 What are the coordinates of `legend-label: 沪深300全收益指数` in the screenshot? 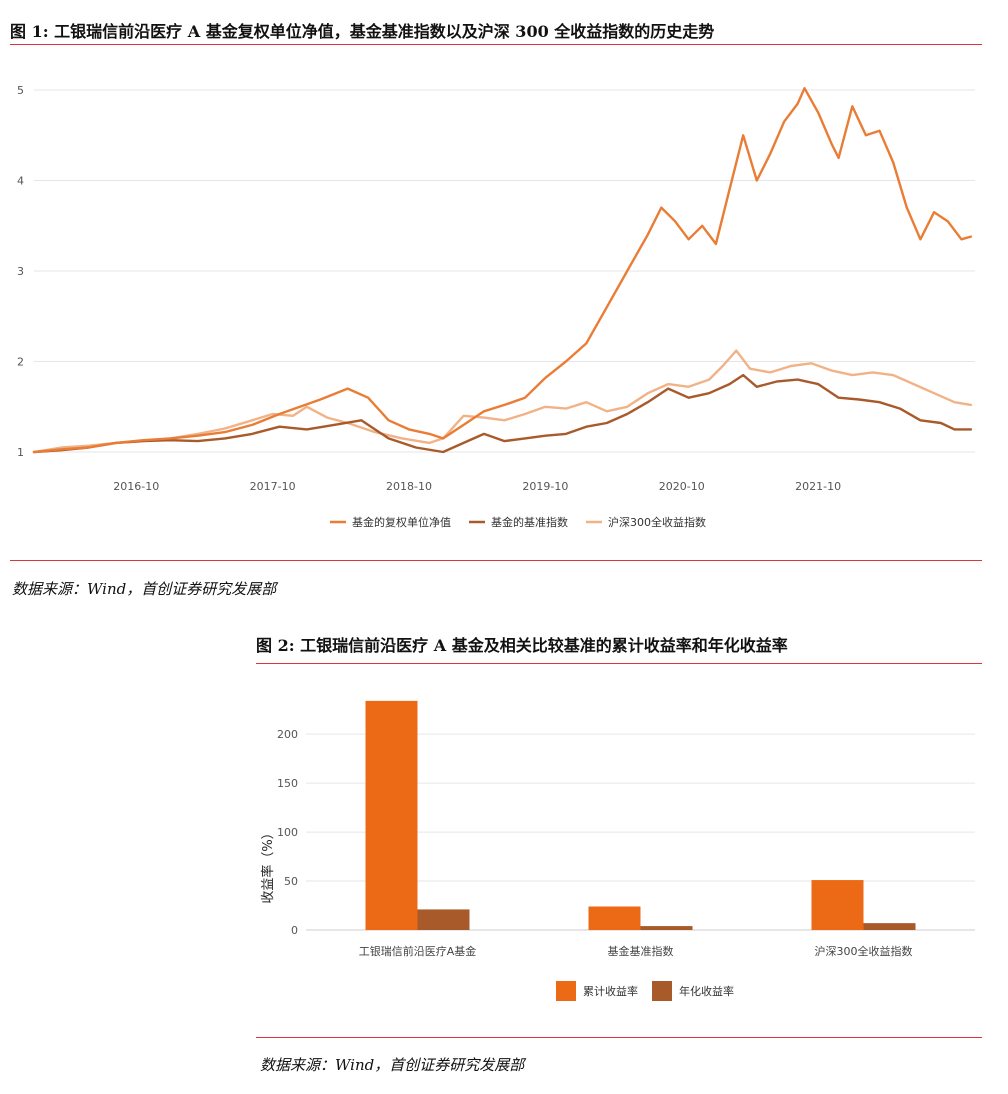 It's located at (657, 522).